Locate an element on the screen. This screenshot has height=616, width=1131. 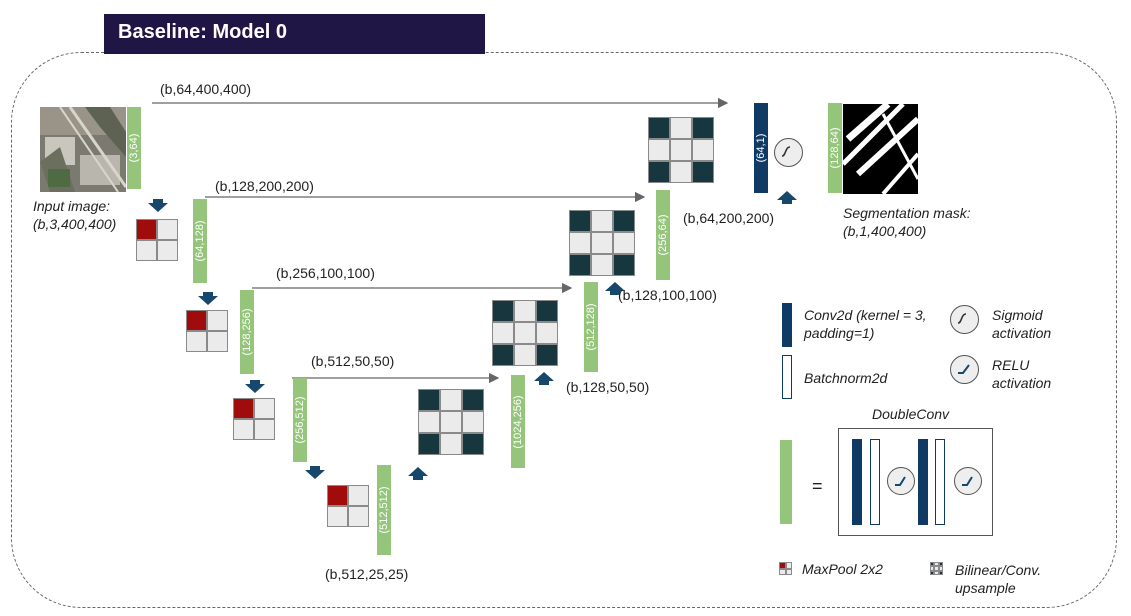
legend-bn-swatch is located at coordinates (787, 377).